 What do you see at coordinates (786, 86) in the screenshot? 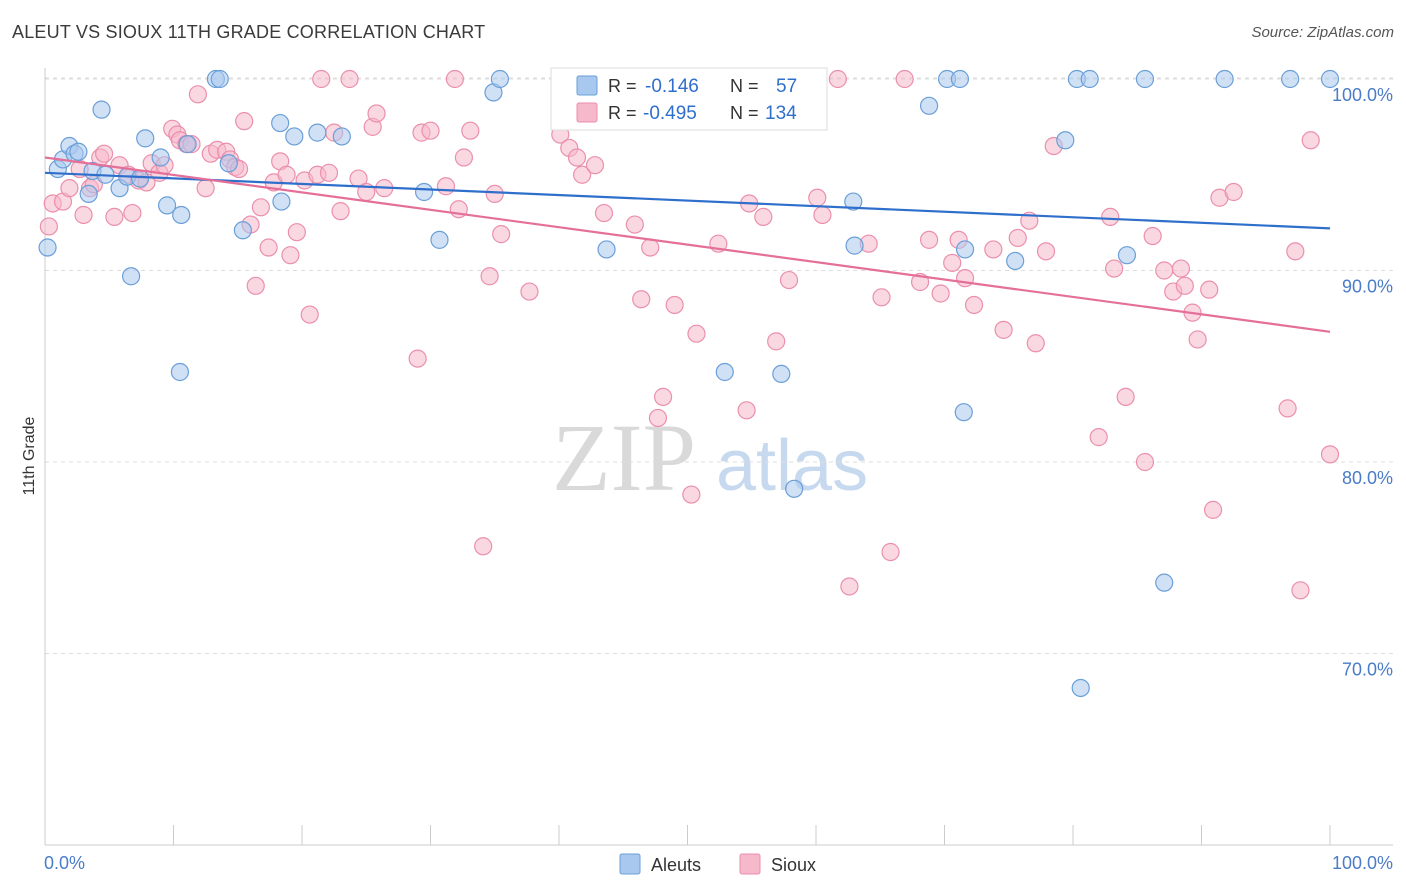
I see `aleuts-n-value: 57` at bounding box center [786, 86].